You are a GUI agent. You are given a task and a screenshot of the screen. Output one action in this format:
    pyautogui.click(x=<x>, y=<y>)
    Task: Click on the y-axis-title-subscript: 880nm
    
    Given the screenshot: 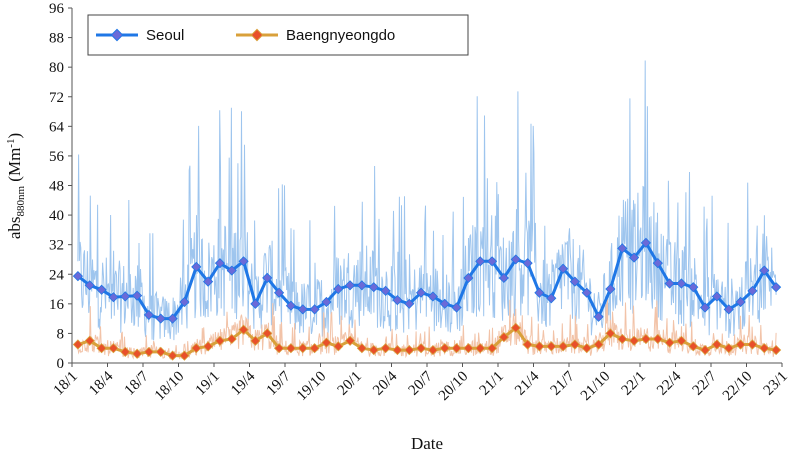 What is the action you would take?
    pyautogui.click(x=21, y=200)
    